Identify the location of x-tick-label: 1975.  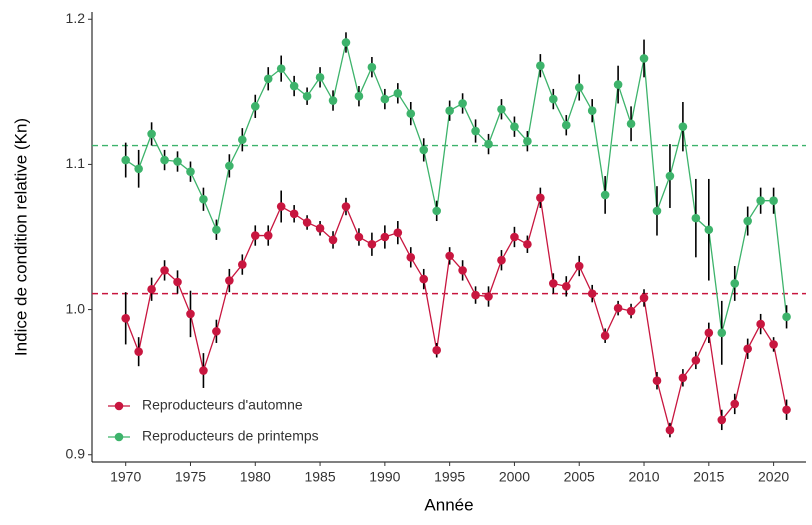
(190, 477).